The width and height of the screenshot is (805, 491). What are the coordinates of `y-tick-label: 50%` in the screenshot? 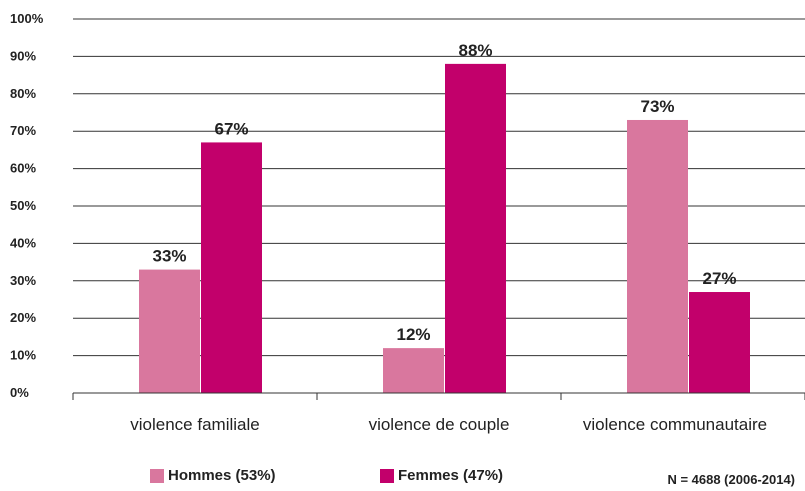 It's located at (23, 205).